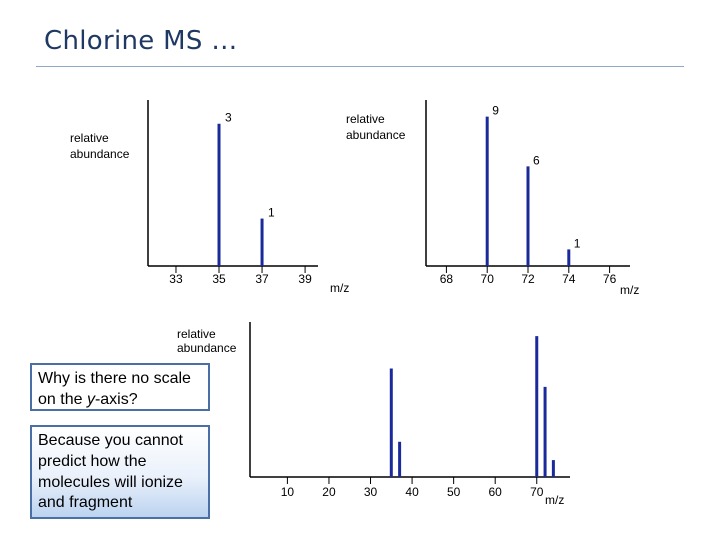  I want to click on x-tick-label: 10, so click(288, 492).